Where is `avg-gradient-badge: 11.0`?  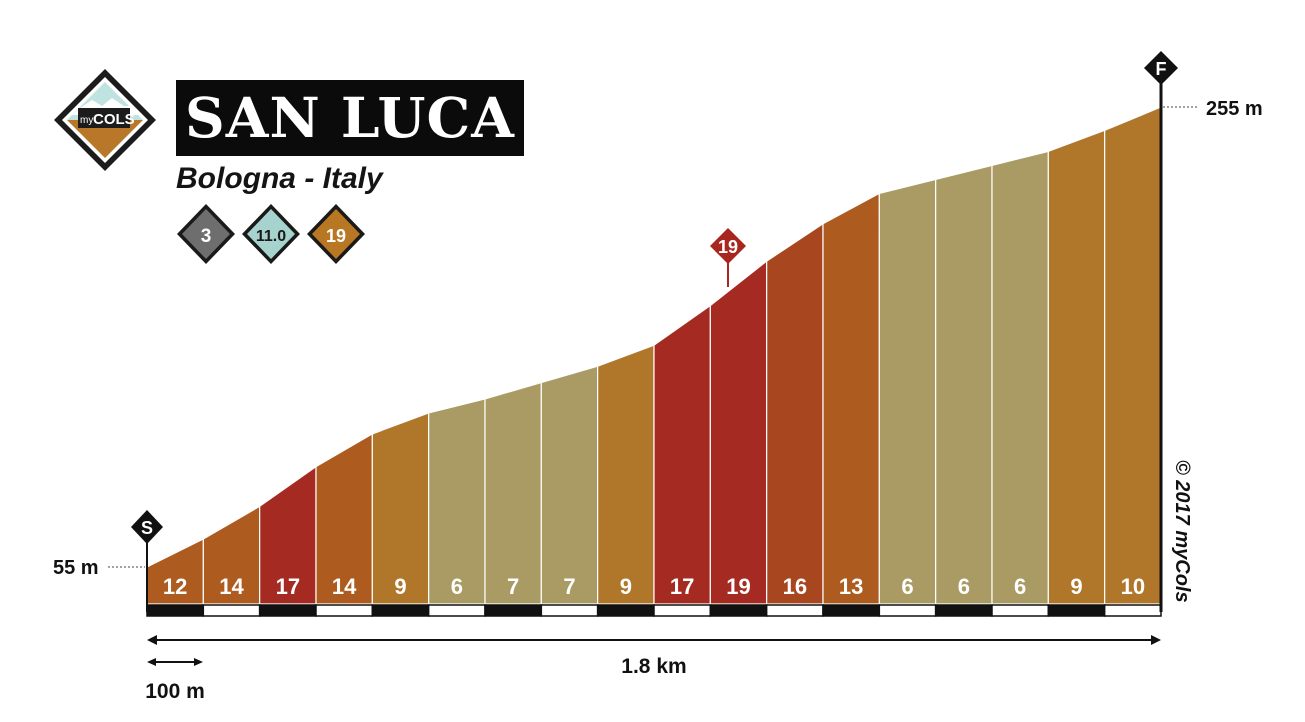 avg-gradient-badge: 11.0 is located at coordinates (271, 234).